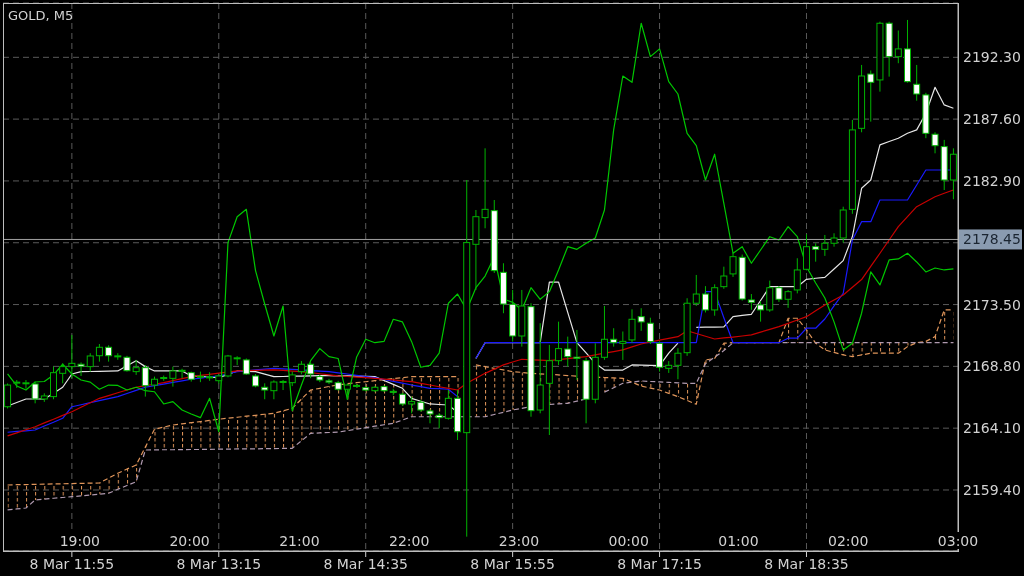 This screenshot has width=1024, height=576. What do you see at coordinates (992, 119) in the screenshot?
I see `y-tick-label: 2187.60` at bounding box center [992, 119].